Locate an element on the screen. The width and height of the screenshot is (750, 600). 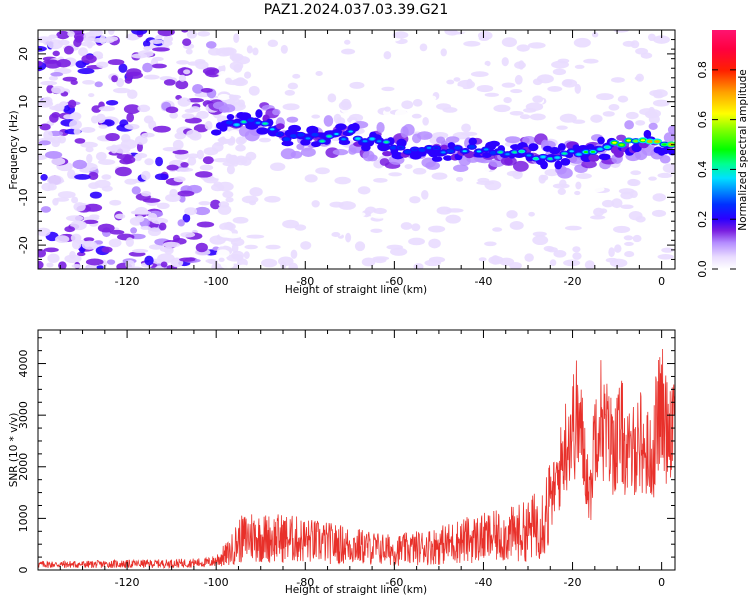
colorbar-tick-label: 0.0 is located at coordinates (702, 269).